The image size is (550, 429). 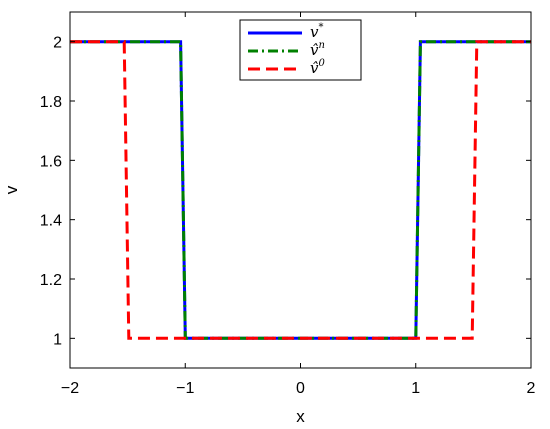 What do you see at coordinates (57, 339) in the screenshot?
I see `y-tick-label: 1` at bounding box center [57, 339].